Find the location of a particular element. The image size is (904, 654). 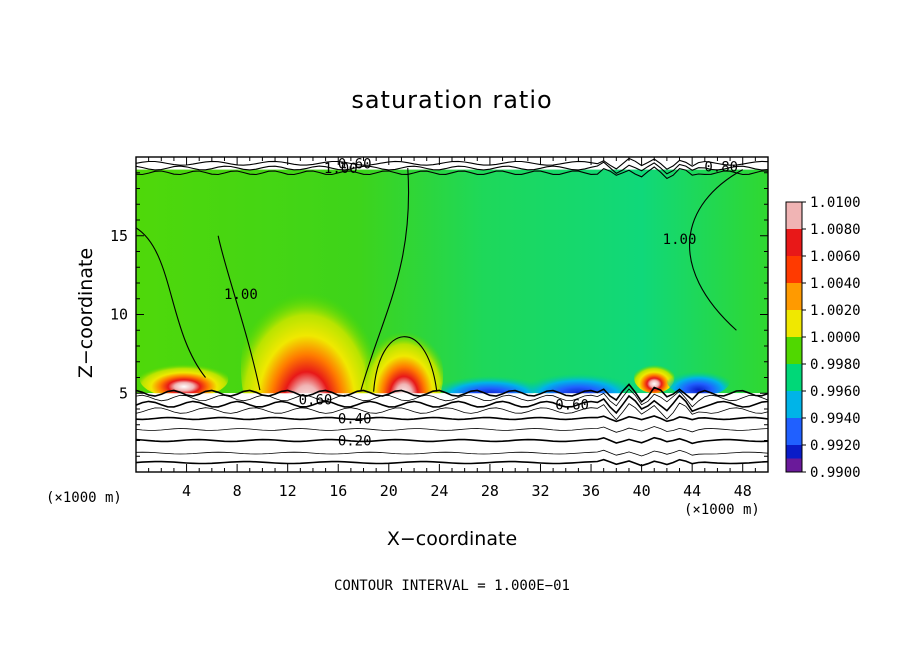

y-axis-label: Z−coordinate is located at coordinates (86, 313).